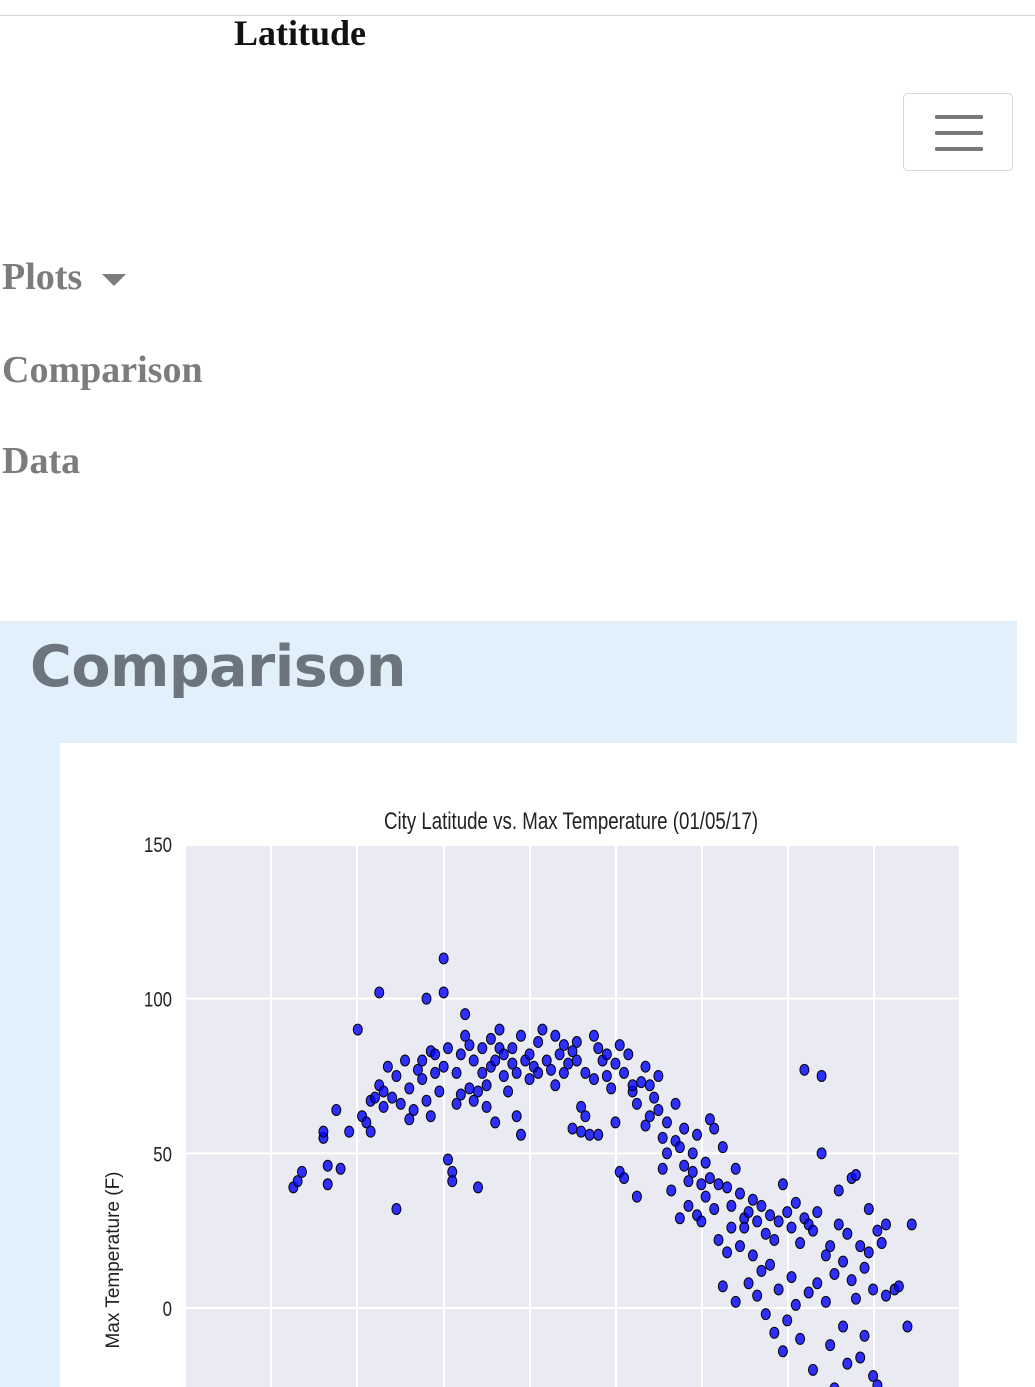 The height and width of the screenshot is (1387, 1035). What do you see at coordinates (113, 1259) in the screenshot?
I see `y-axis-label: Max Temperature (F)` at bounding box center [113, 1259].